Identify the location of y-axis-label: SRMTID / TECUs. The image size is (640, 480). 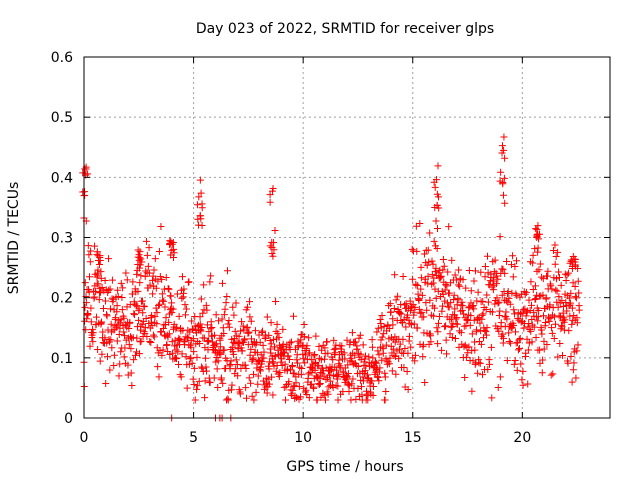
(14, 238).